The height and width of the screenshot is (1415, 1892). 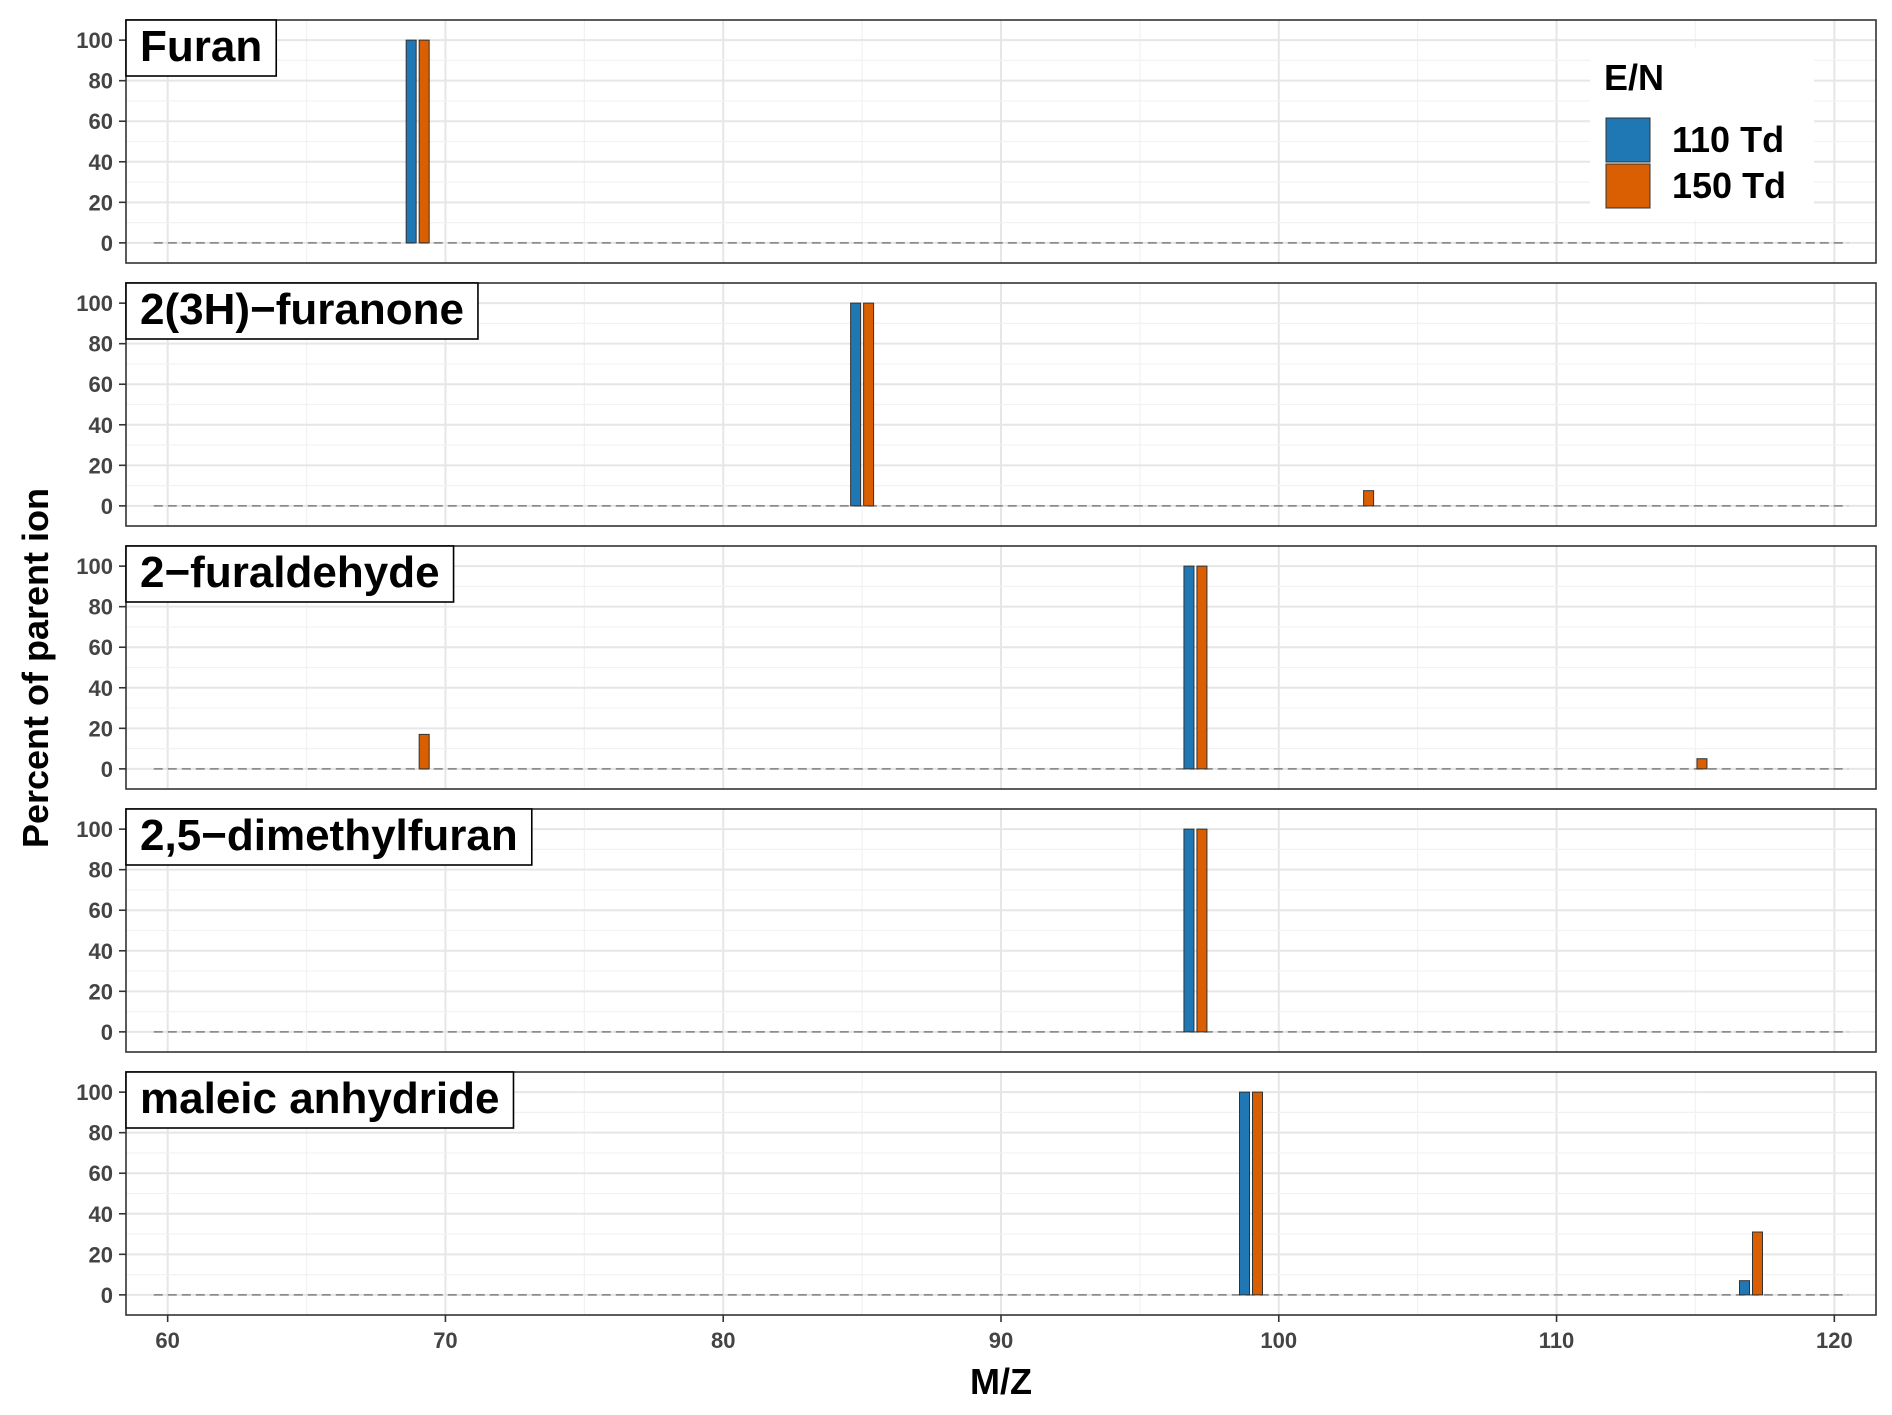 I want to click on panel-label-box: 2−furaldehyde, so click(x=290, y=574).